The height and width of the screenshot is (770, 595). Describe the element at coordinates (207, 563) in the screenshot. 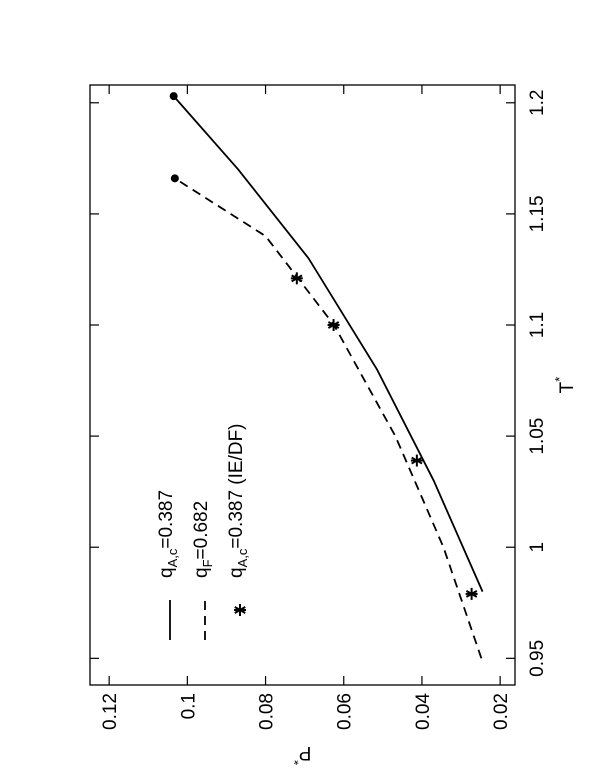

I see `legend-label-part: F` at that location.